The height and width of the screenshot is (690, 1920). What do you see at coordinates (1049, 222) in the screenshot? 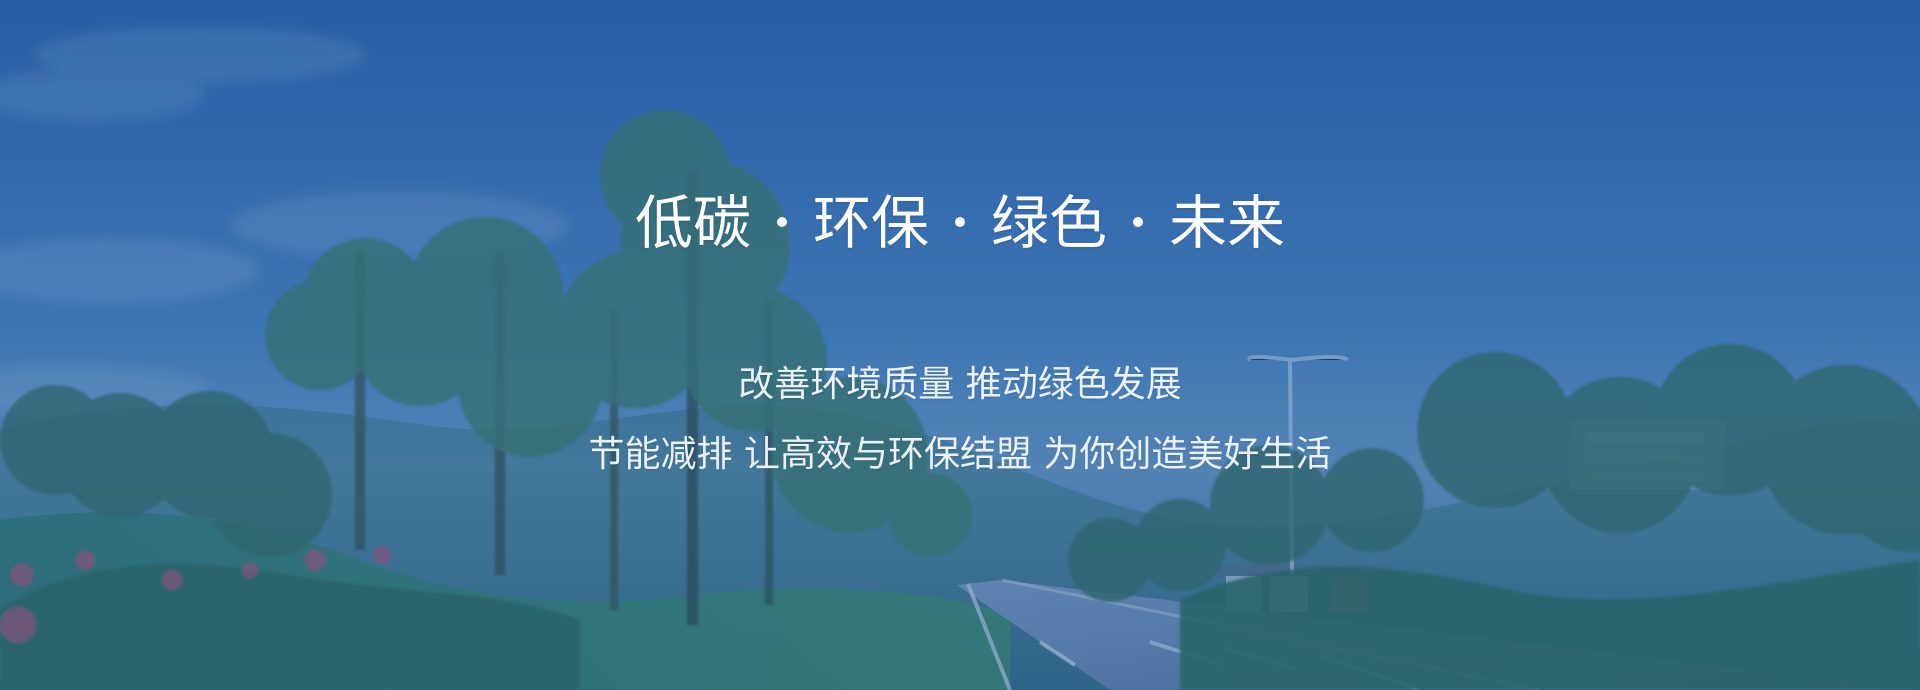
I see `headline-word-green: 绿色` at bounding box center [1049, 222].